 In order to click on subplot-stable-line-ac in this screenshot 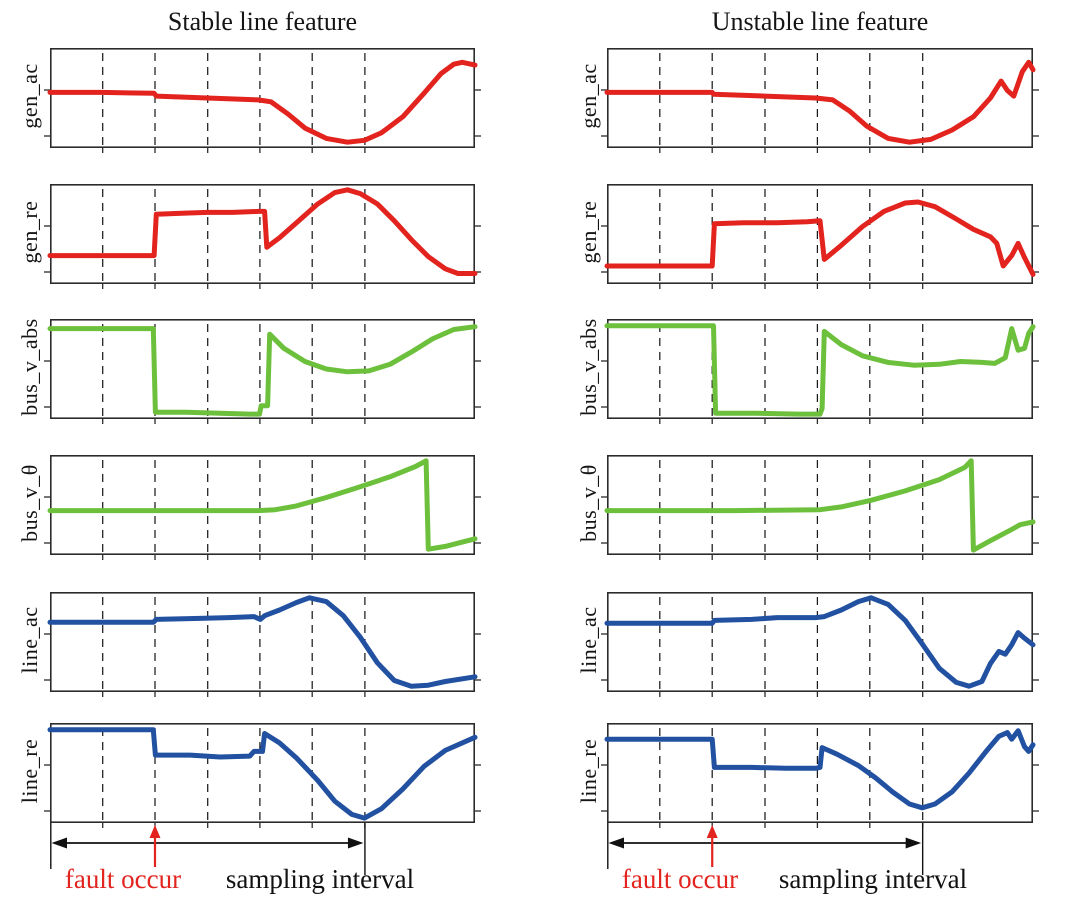, I will do `click(262, 644)`.